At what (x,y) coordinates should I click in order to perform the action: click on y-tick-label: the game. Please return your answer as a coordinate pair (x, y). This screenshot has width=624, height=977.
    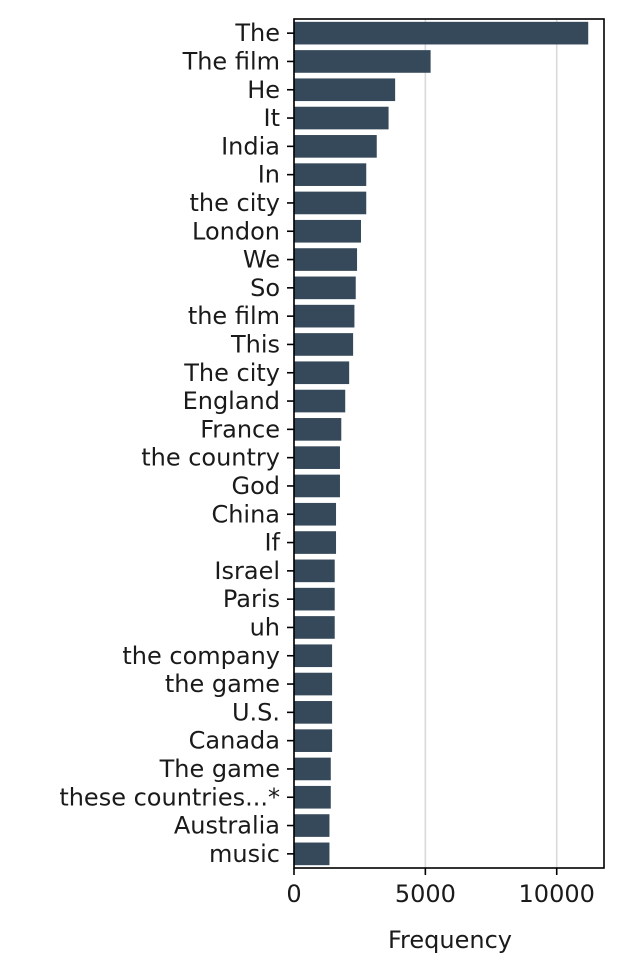
    Looking at the image, I should click on (222, 684).